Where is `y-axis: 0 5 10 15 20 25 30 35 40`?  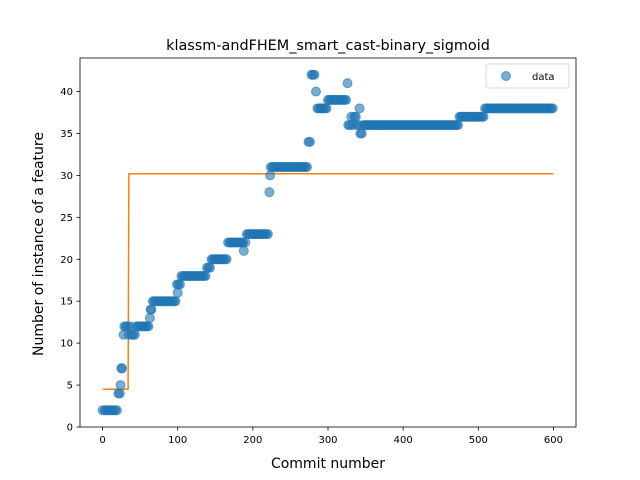
y-axis: 0 5 10 15 20 25 30 35 40 is located at coordinates (70, 260).